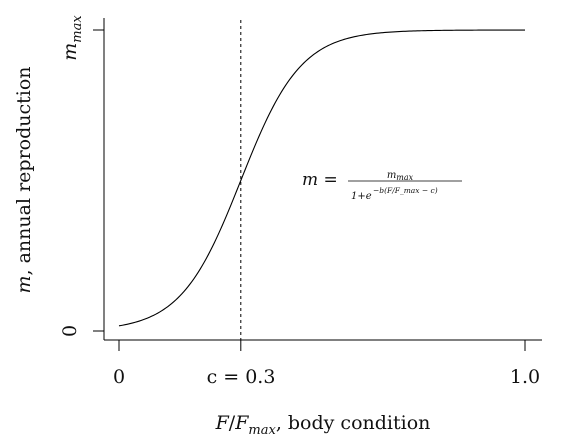  I want to click on x-tick-label-0: 0, so click(119, 377).